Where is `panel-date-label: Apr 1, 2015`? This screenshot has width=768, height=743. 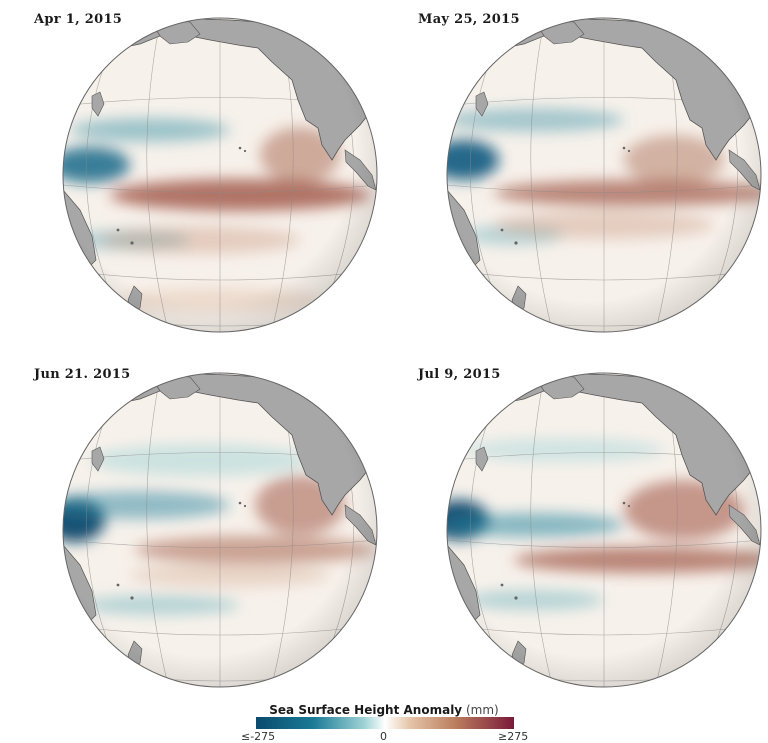 panel-date-label: Apr 1, 2015 is located at coordinates (78, 19).